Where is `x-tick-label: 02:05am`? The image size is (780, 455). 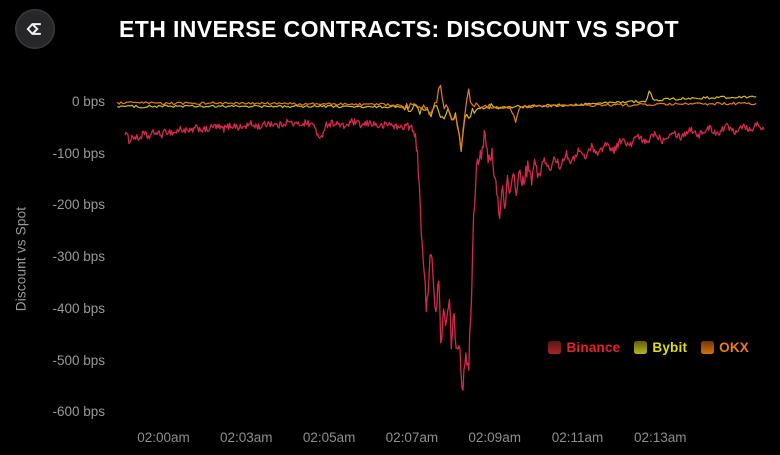 x-tick-label: 02:05am is located at coordinates (329, 437).